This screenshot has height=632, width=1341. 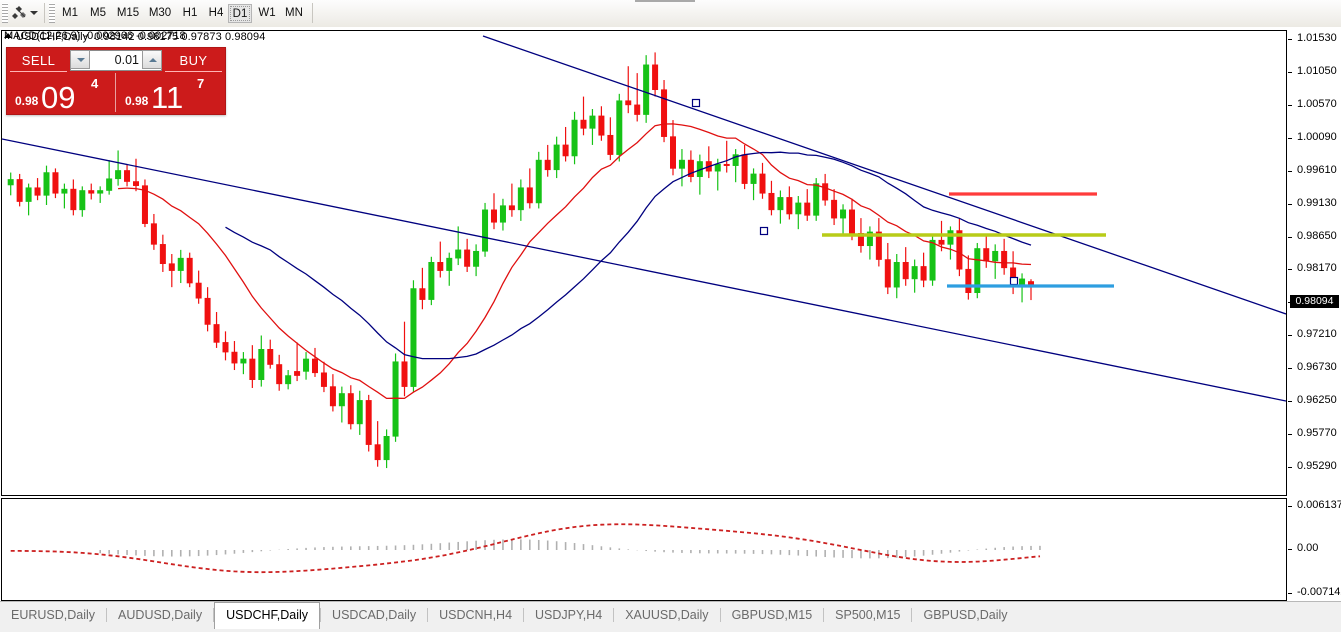 I want to click on price-label: 0.98170, so click(x=1317, y=268).